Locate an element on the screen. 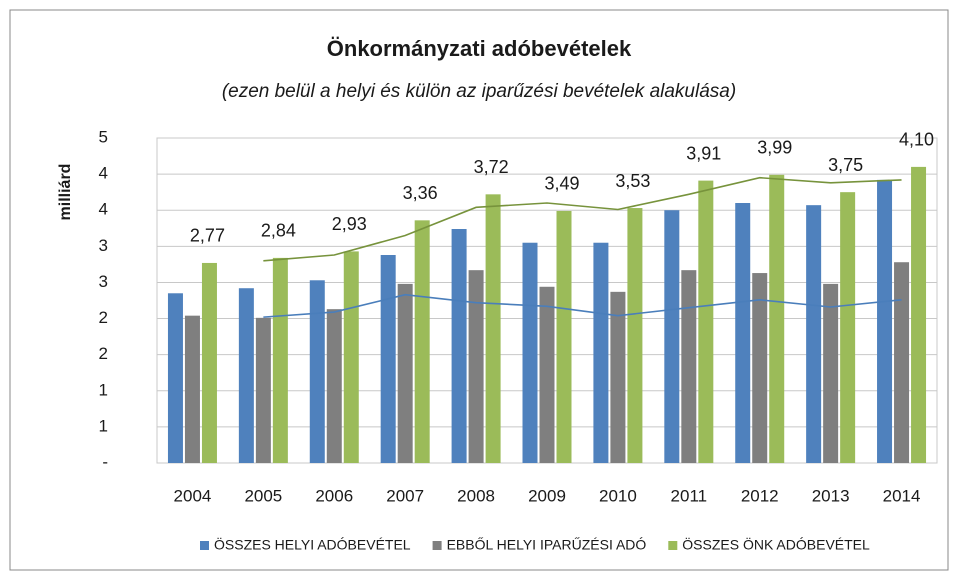 The width and height of the screenshot is (960, 585). legend-label: ÖSSZES HELYI ADÓBEVÉTEL is located at coordinates (312, 544).